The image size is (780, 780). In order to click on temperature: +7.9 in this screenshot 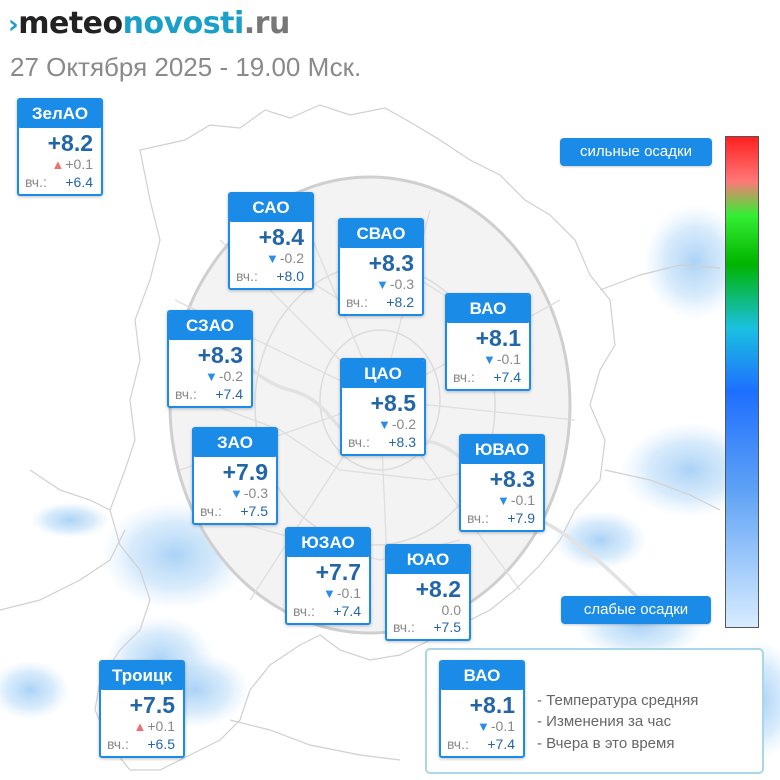, I will do `click(245, 472)`.